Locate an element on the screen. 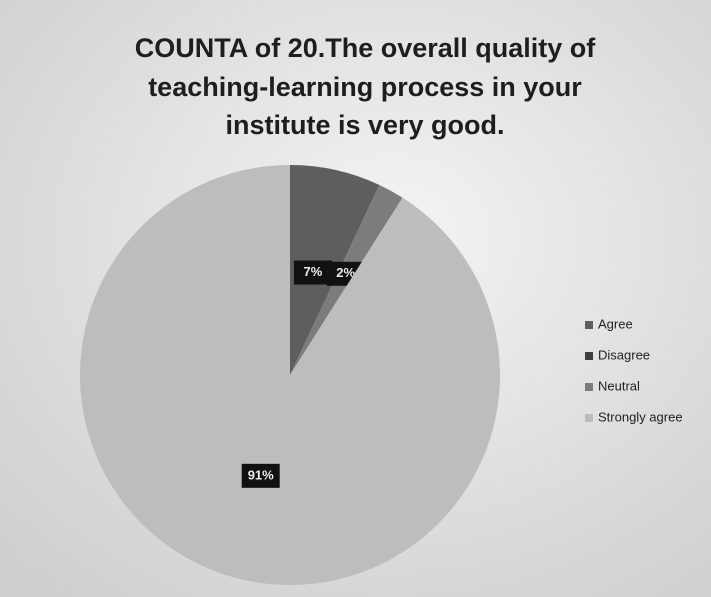  data-label: 91% is located at coordinates (261, 474).